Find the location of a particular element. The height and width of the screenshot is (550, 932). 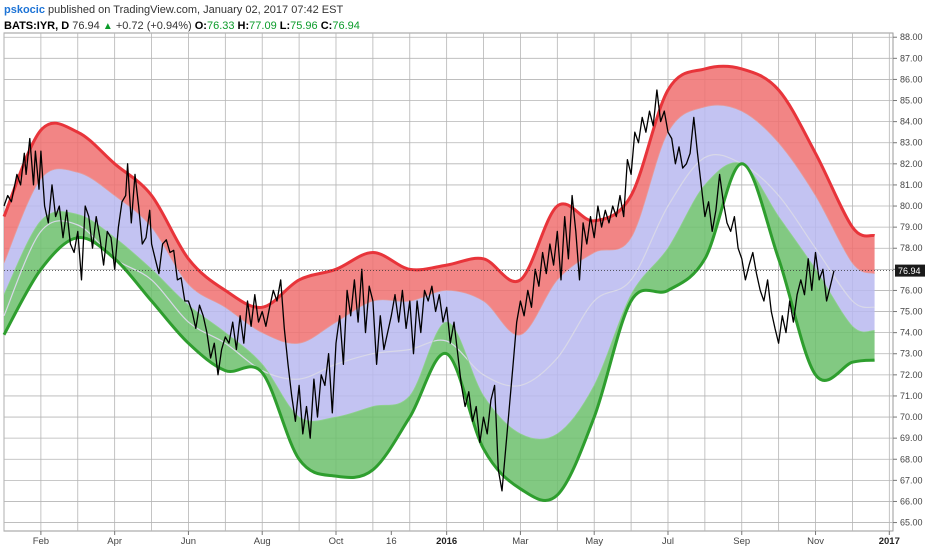

last-price: 76.94 is located at coordinates (86, 26).